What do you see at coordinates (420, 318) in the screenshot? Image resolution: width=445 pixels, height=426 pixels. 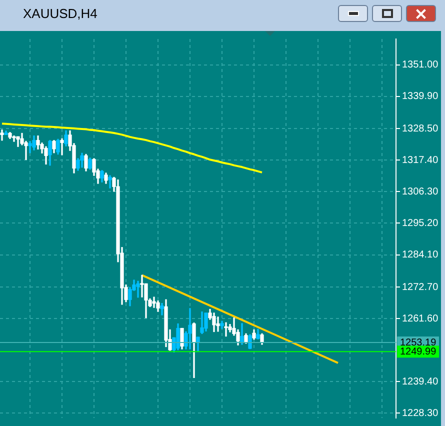 I see `y-tick-label: 1261.60` at bounding box center [420, 318].